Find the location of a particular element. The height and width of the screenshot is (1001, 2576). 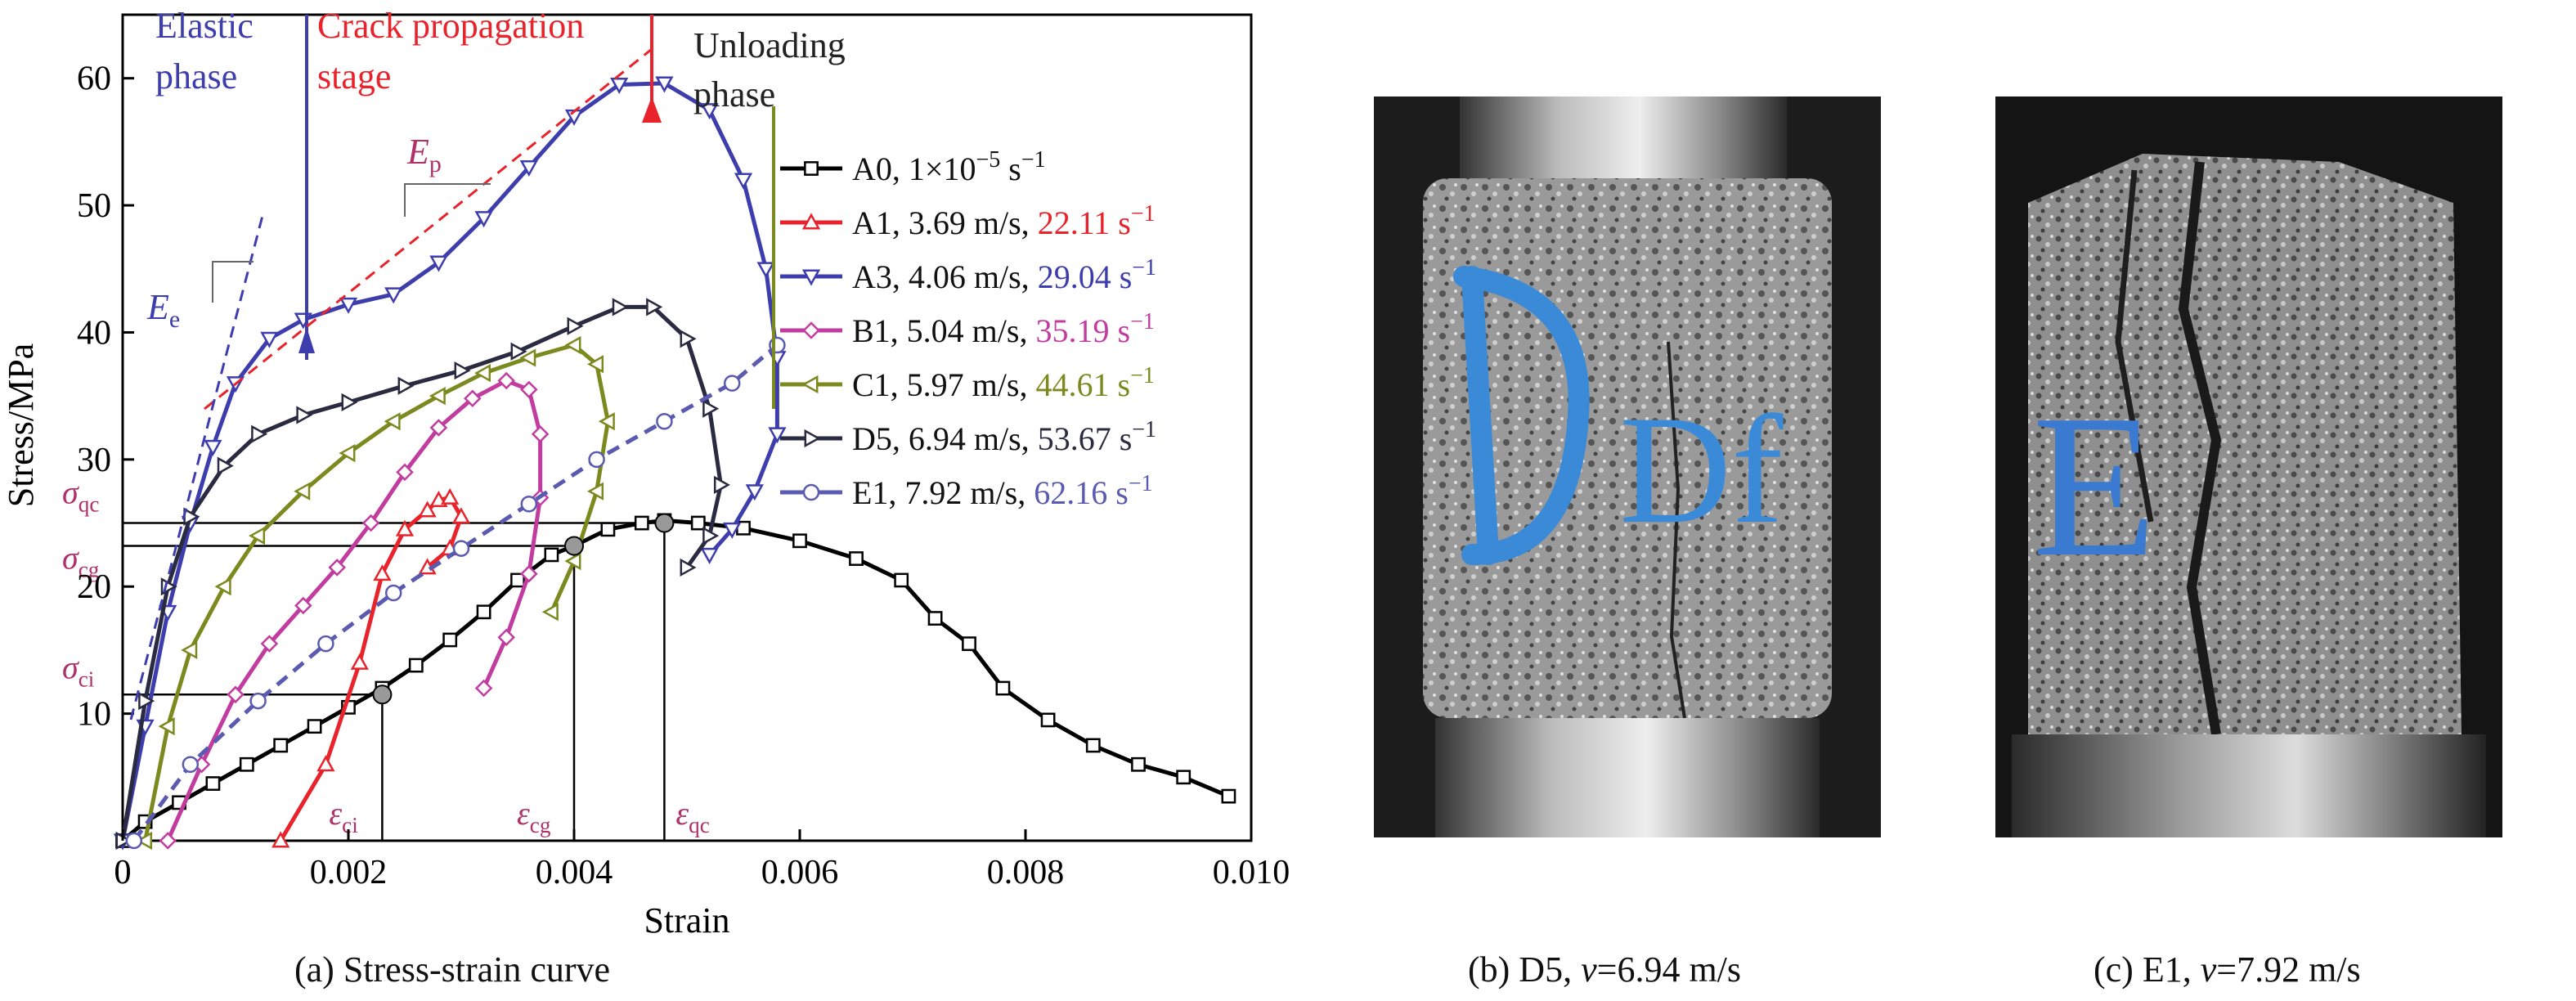

annot-unloading-1: Unloading is located at coordinates (770, 45).